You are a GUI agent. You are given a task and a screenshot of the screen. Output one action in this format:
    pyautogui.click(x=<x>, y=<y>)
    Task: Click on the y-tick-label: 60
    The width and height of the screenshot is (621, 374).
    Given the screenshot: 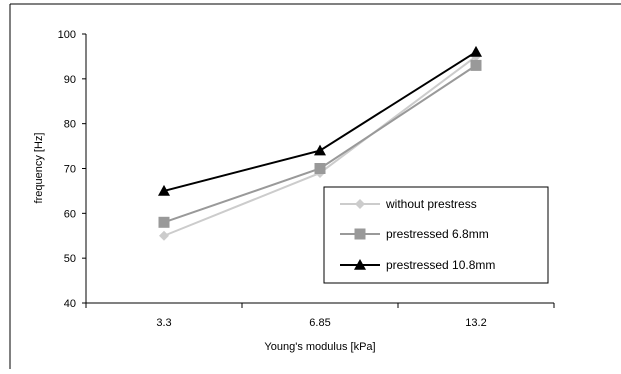 What is the action you would take?
    pyautogui.click(x=70, y=214)
    